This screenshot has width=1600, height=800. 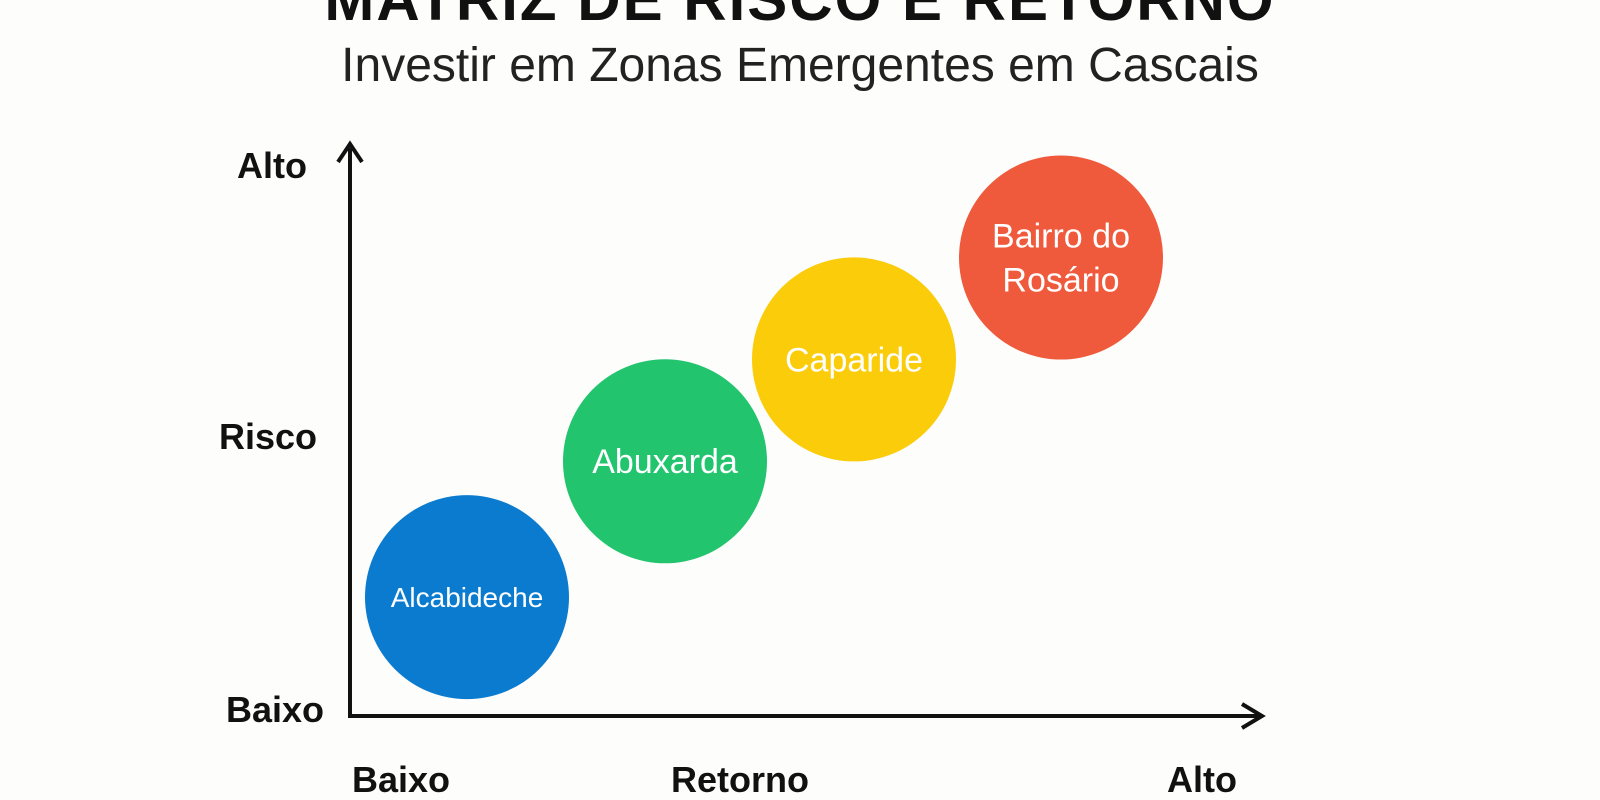 I want to click on bubble-label-1: Abuxarda, so click(x=665, y=462).